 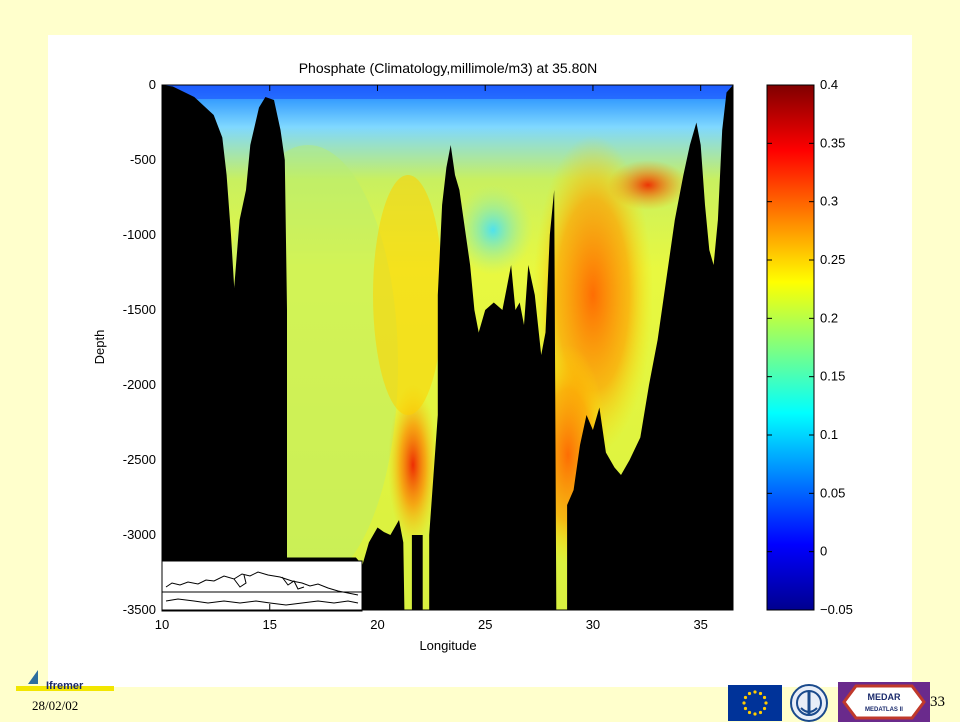 I want to click on colorbar-tick-label: 0.4, so click(x=829, y=84).